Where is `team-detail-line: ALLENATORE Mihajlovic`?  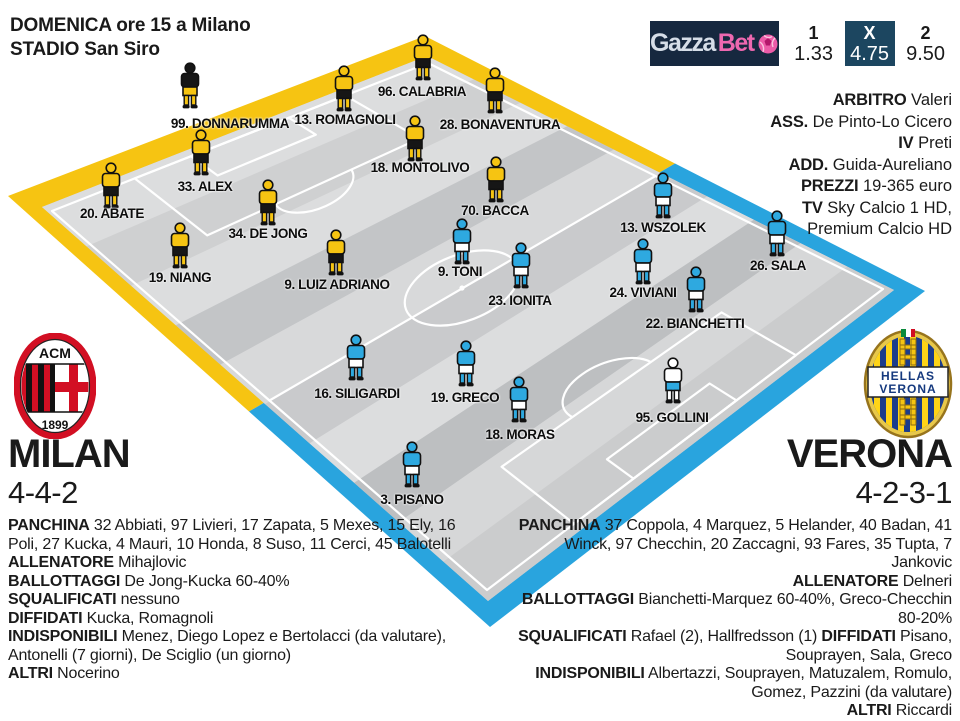 team-detail-line: ALLENATORE Mihajlovic is located at coordinates (97, 562).